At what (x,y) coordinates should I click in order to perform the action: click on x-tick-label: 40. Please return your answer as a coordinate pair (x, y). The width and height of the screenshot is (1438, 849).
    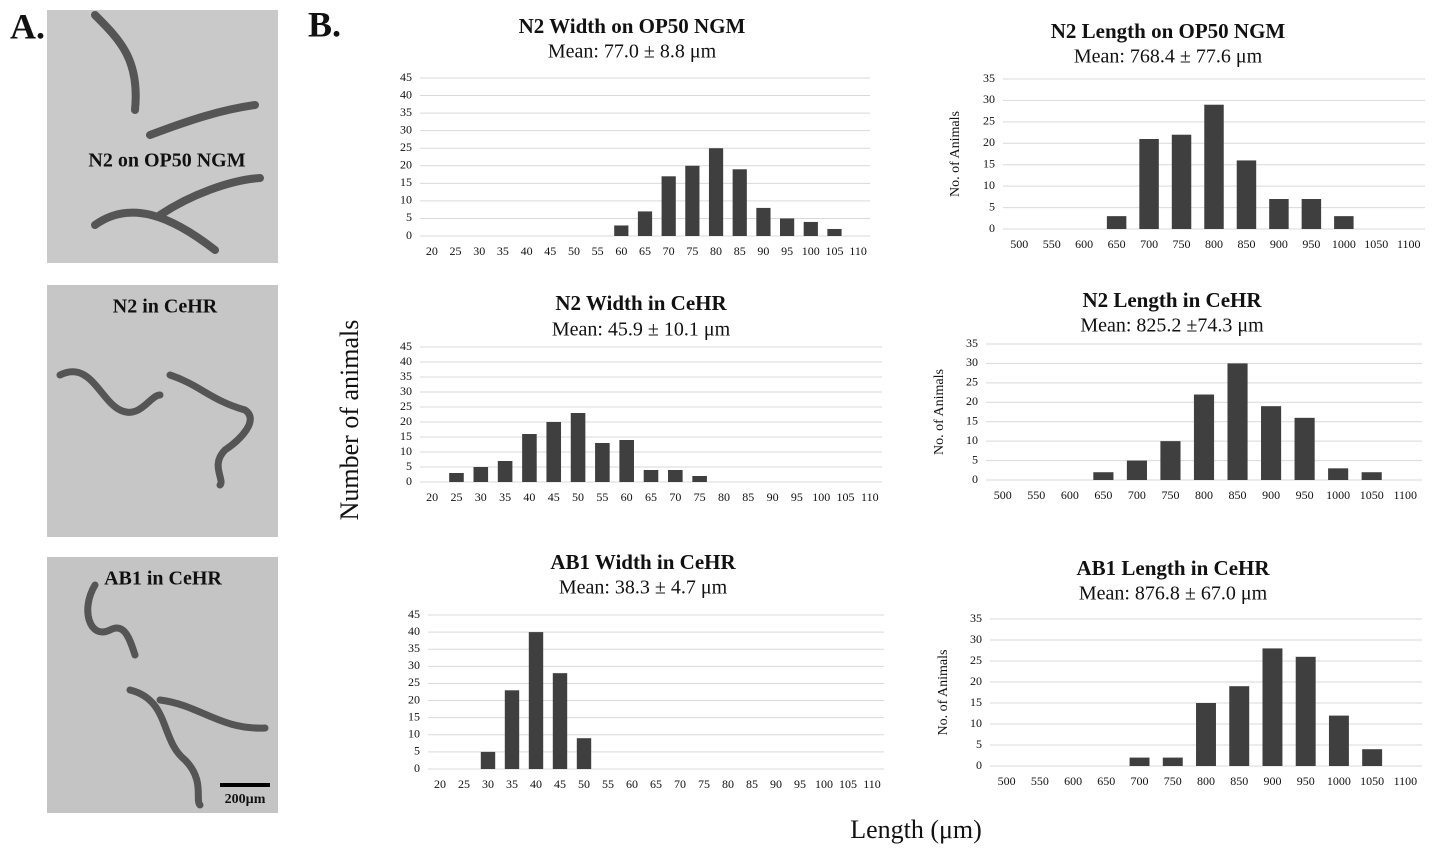
    Looking at the image, I should click on (529, 497).